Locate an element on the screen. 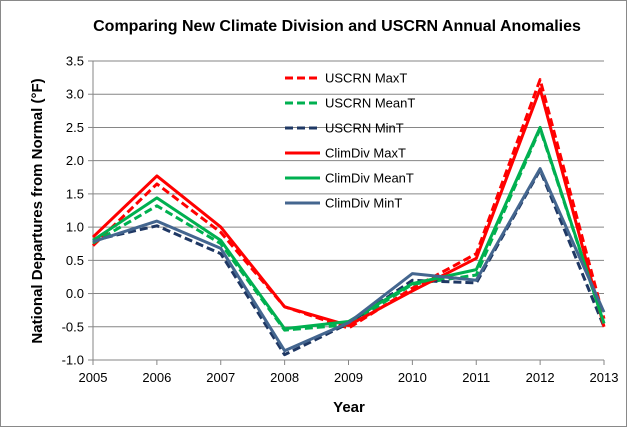 Image resolution: width=627 pixels, height=427 pixels. y-tick-label: 3.0 is located at coordinates (75, 94).